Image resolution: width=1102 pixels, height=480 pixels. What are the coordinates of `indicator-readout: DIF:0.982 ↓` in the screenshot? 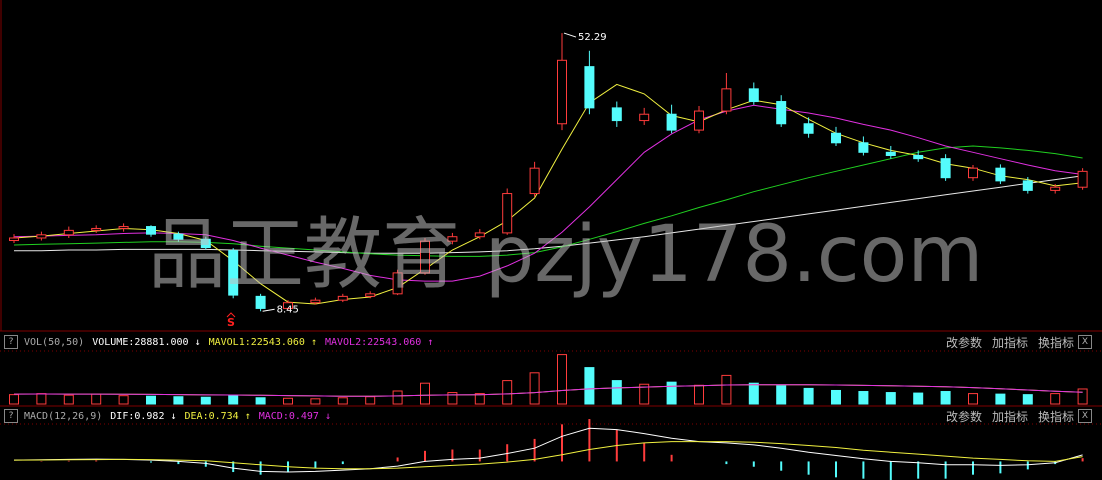 It's located at (143, 416).